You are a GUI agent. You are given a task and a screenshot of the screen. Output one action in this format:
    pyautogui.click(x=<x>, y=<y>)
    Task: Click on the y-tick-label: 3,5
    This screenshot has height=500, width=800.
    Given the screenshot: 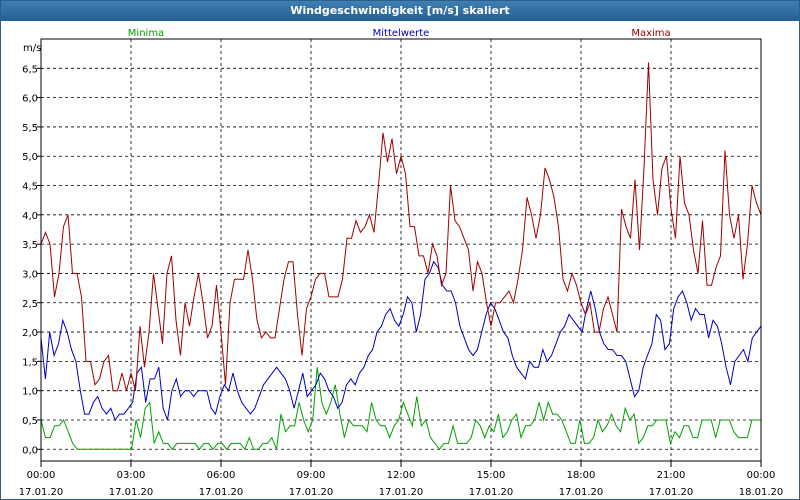 What is the action you would take?
    pyautogui.click(x=30, y=245)
    